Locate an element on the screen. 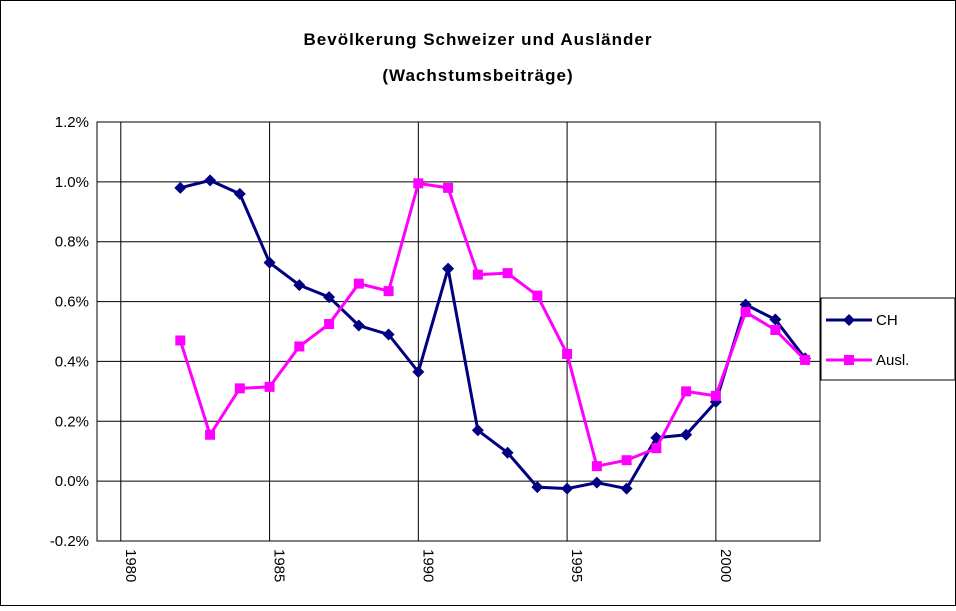  legend-box is located at coordinates (888, 339).